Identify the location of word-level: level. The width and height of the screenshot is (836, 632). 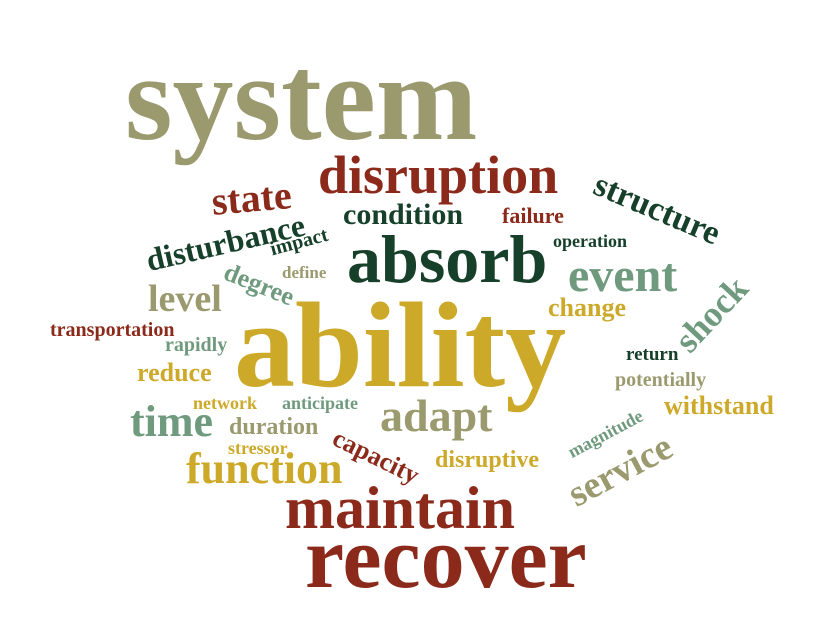
(185, 299).